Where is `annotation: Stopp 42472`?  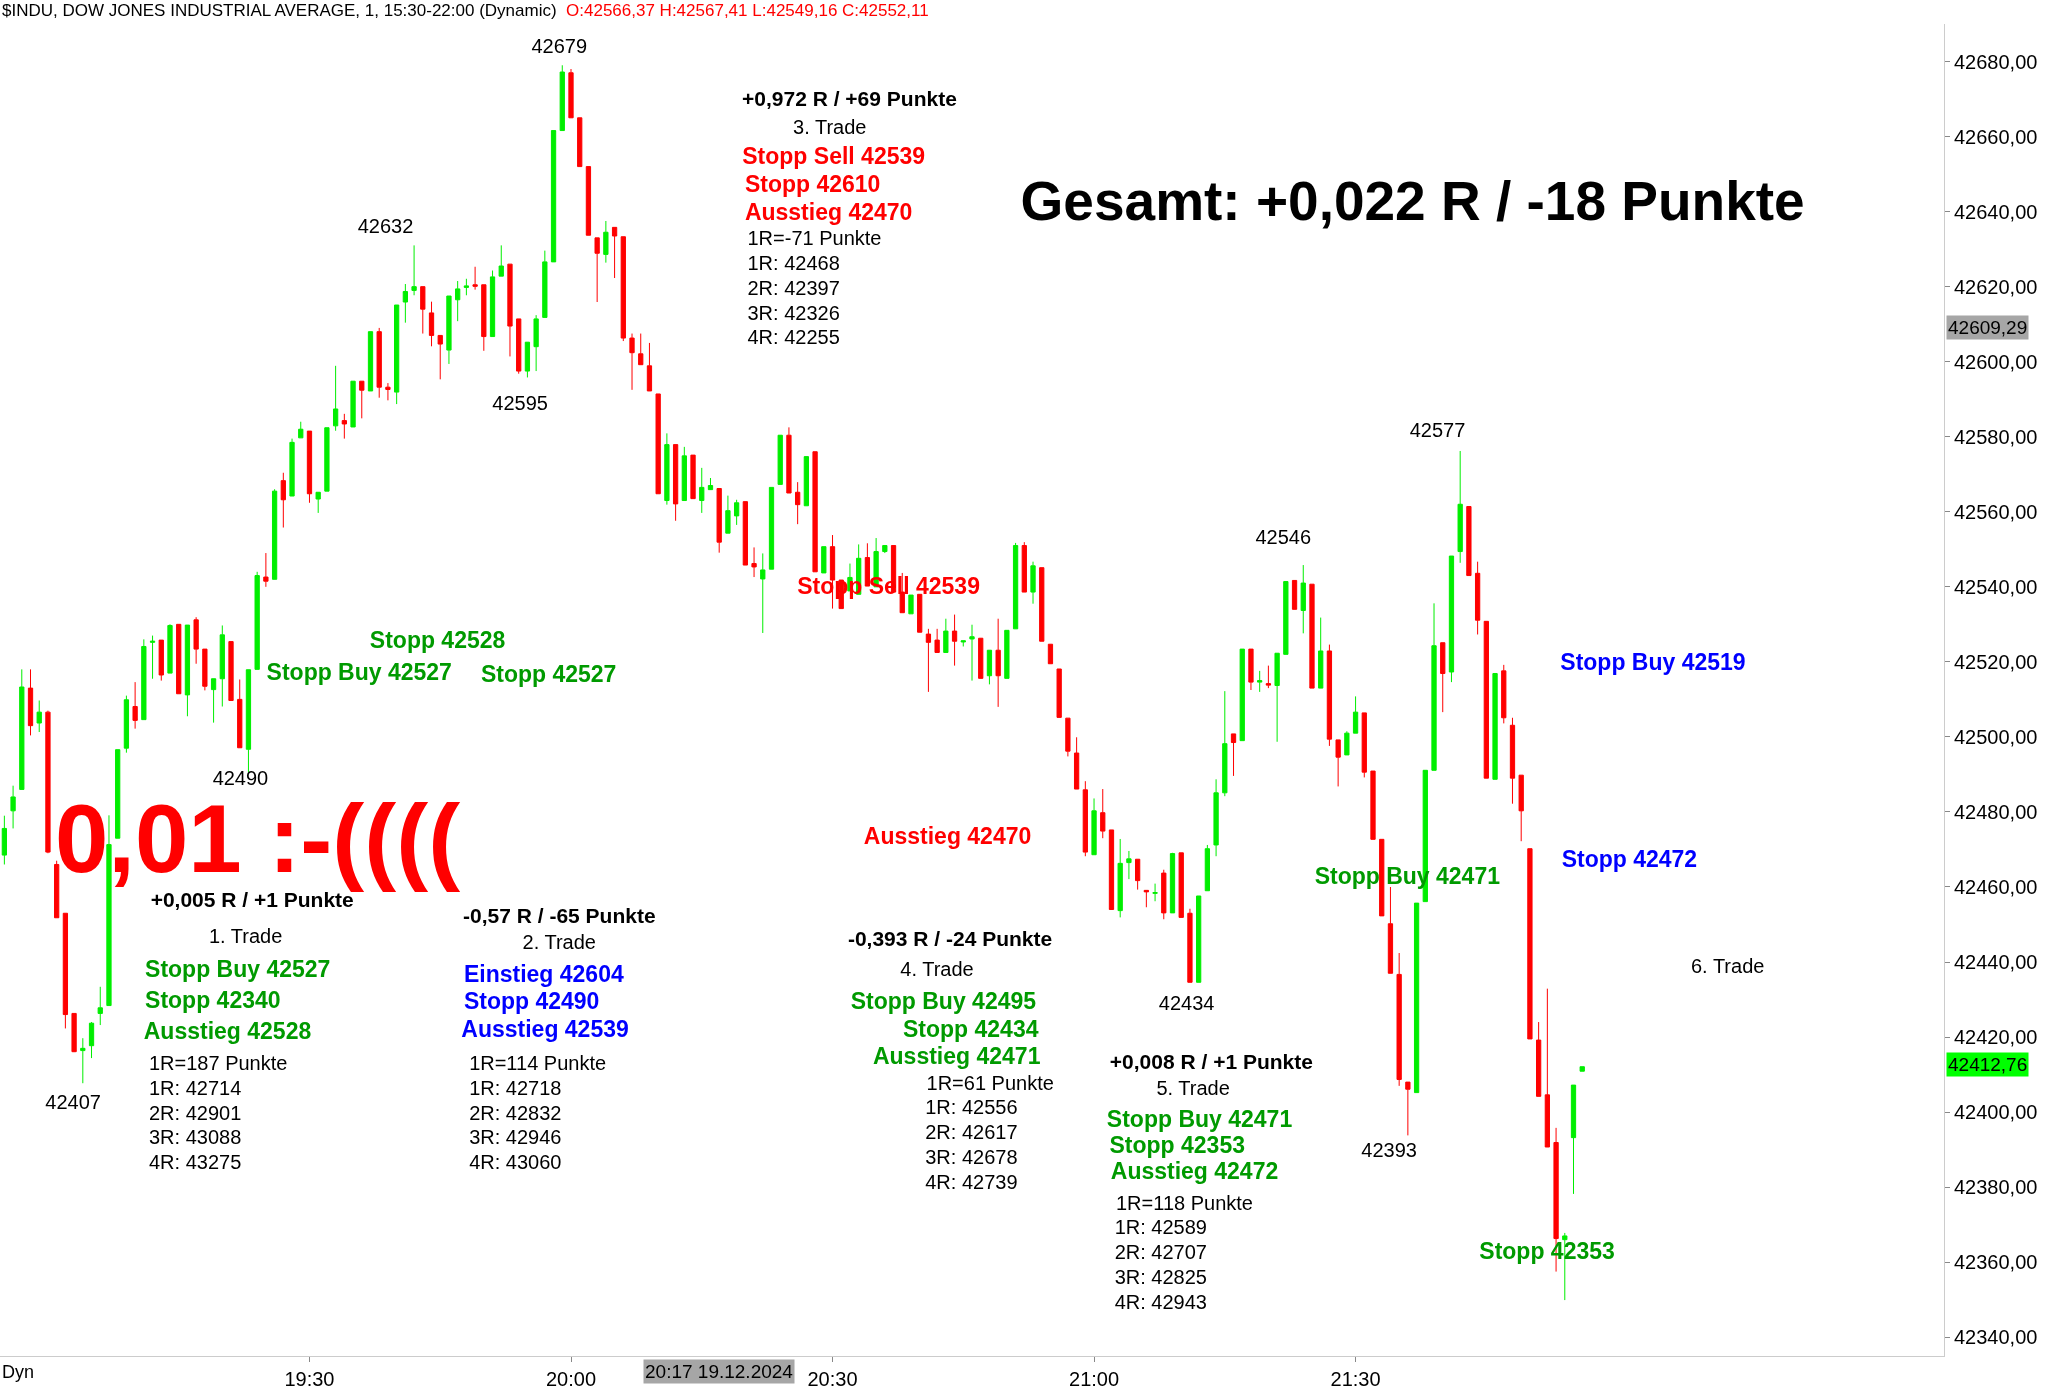
annotation: Stopp 42472 is located at coordinates (1629, 859).